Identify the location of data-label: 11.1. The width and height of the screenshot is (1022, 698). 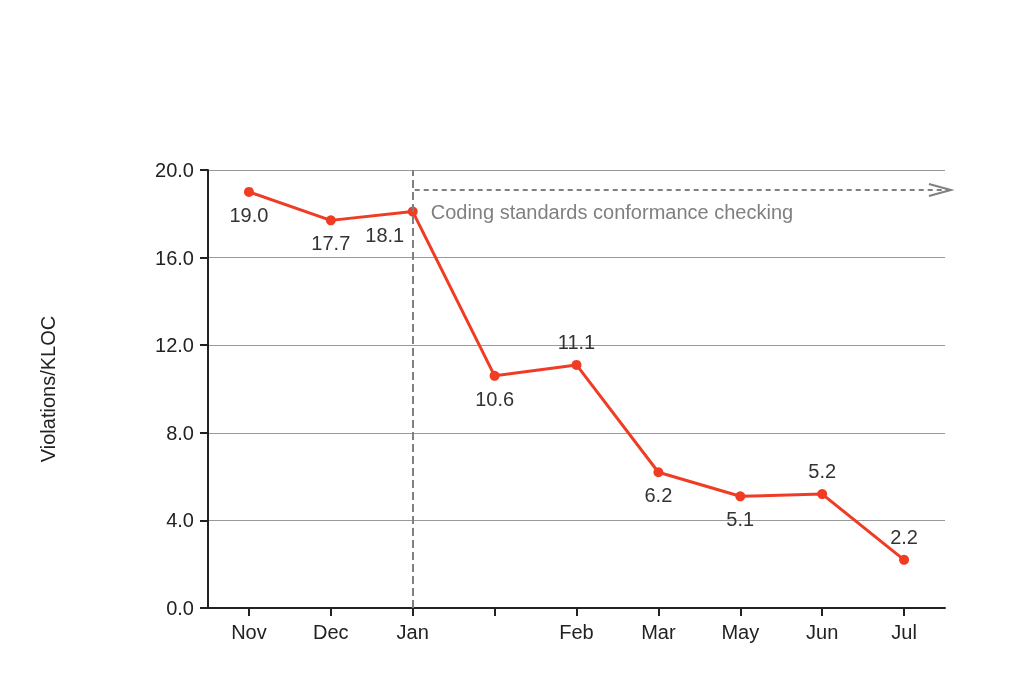
(576, 341).